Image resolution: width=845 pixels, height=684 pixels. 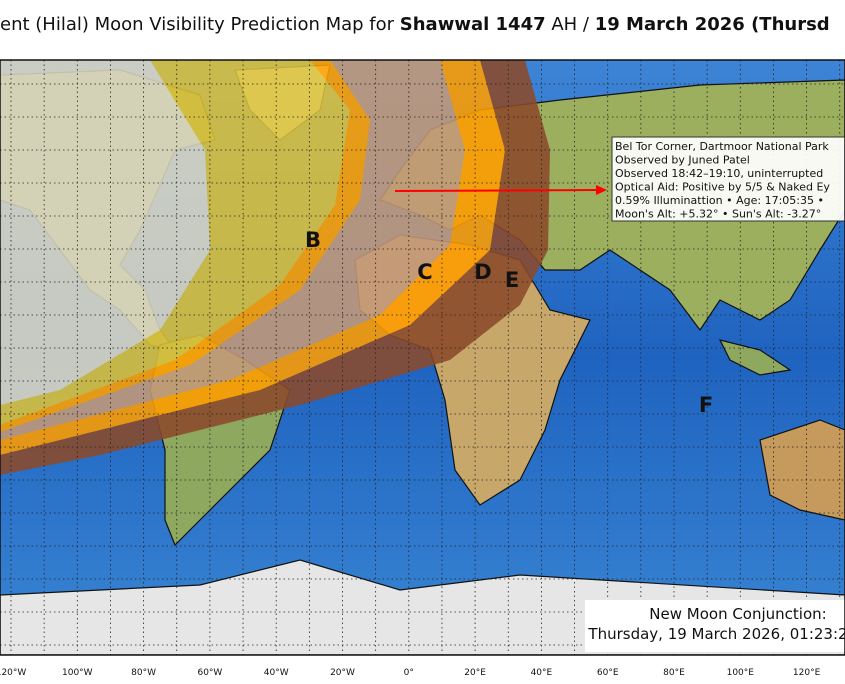 I want to click on conjunction-heading: New Moon Conjunction:, so click(x=737, y=614).